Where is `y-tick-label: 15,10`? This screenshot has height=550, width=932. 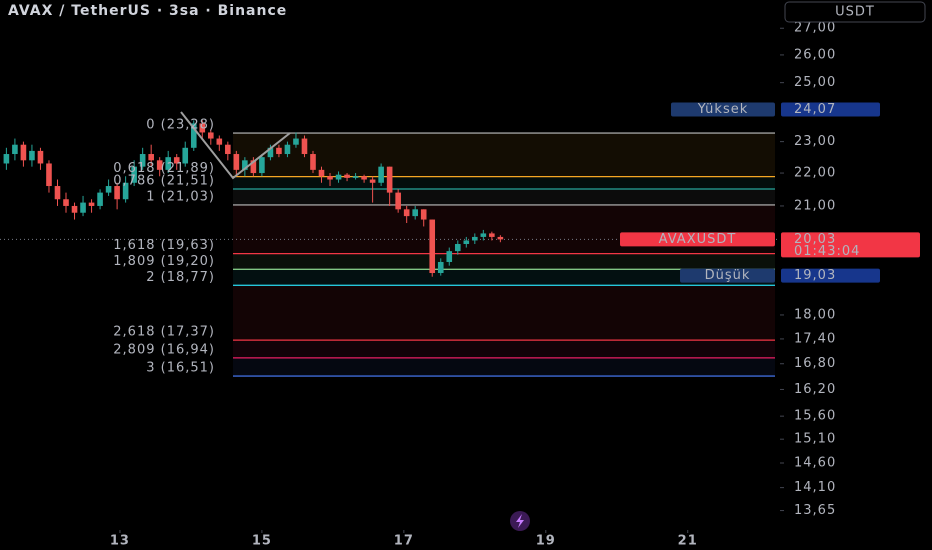 y-tick-label: 15,10 is located at coordinates (815, 439).